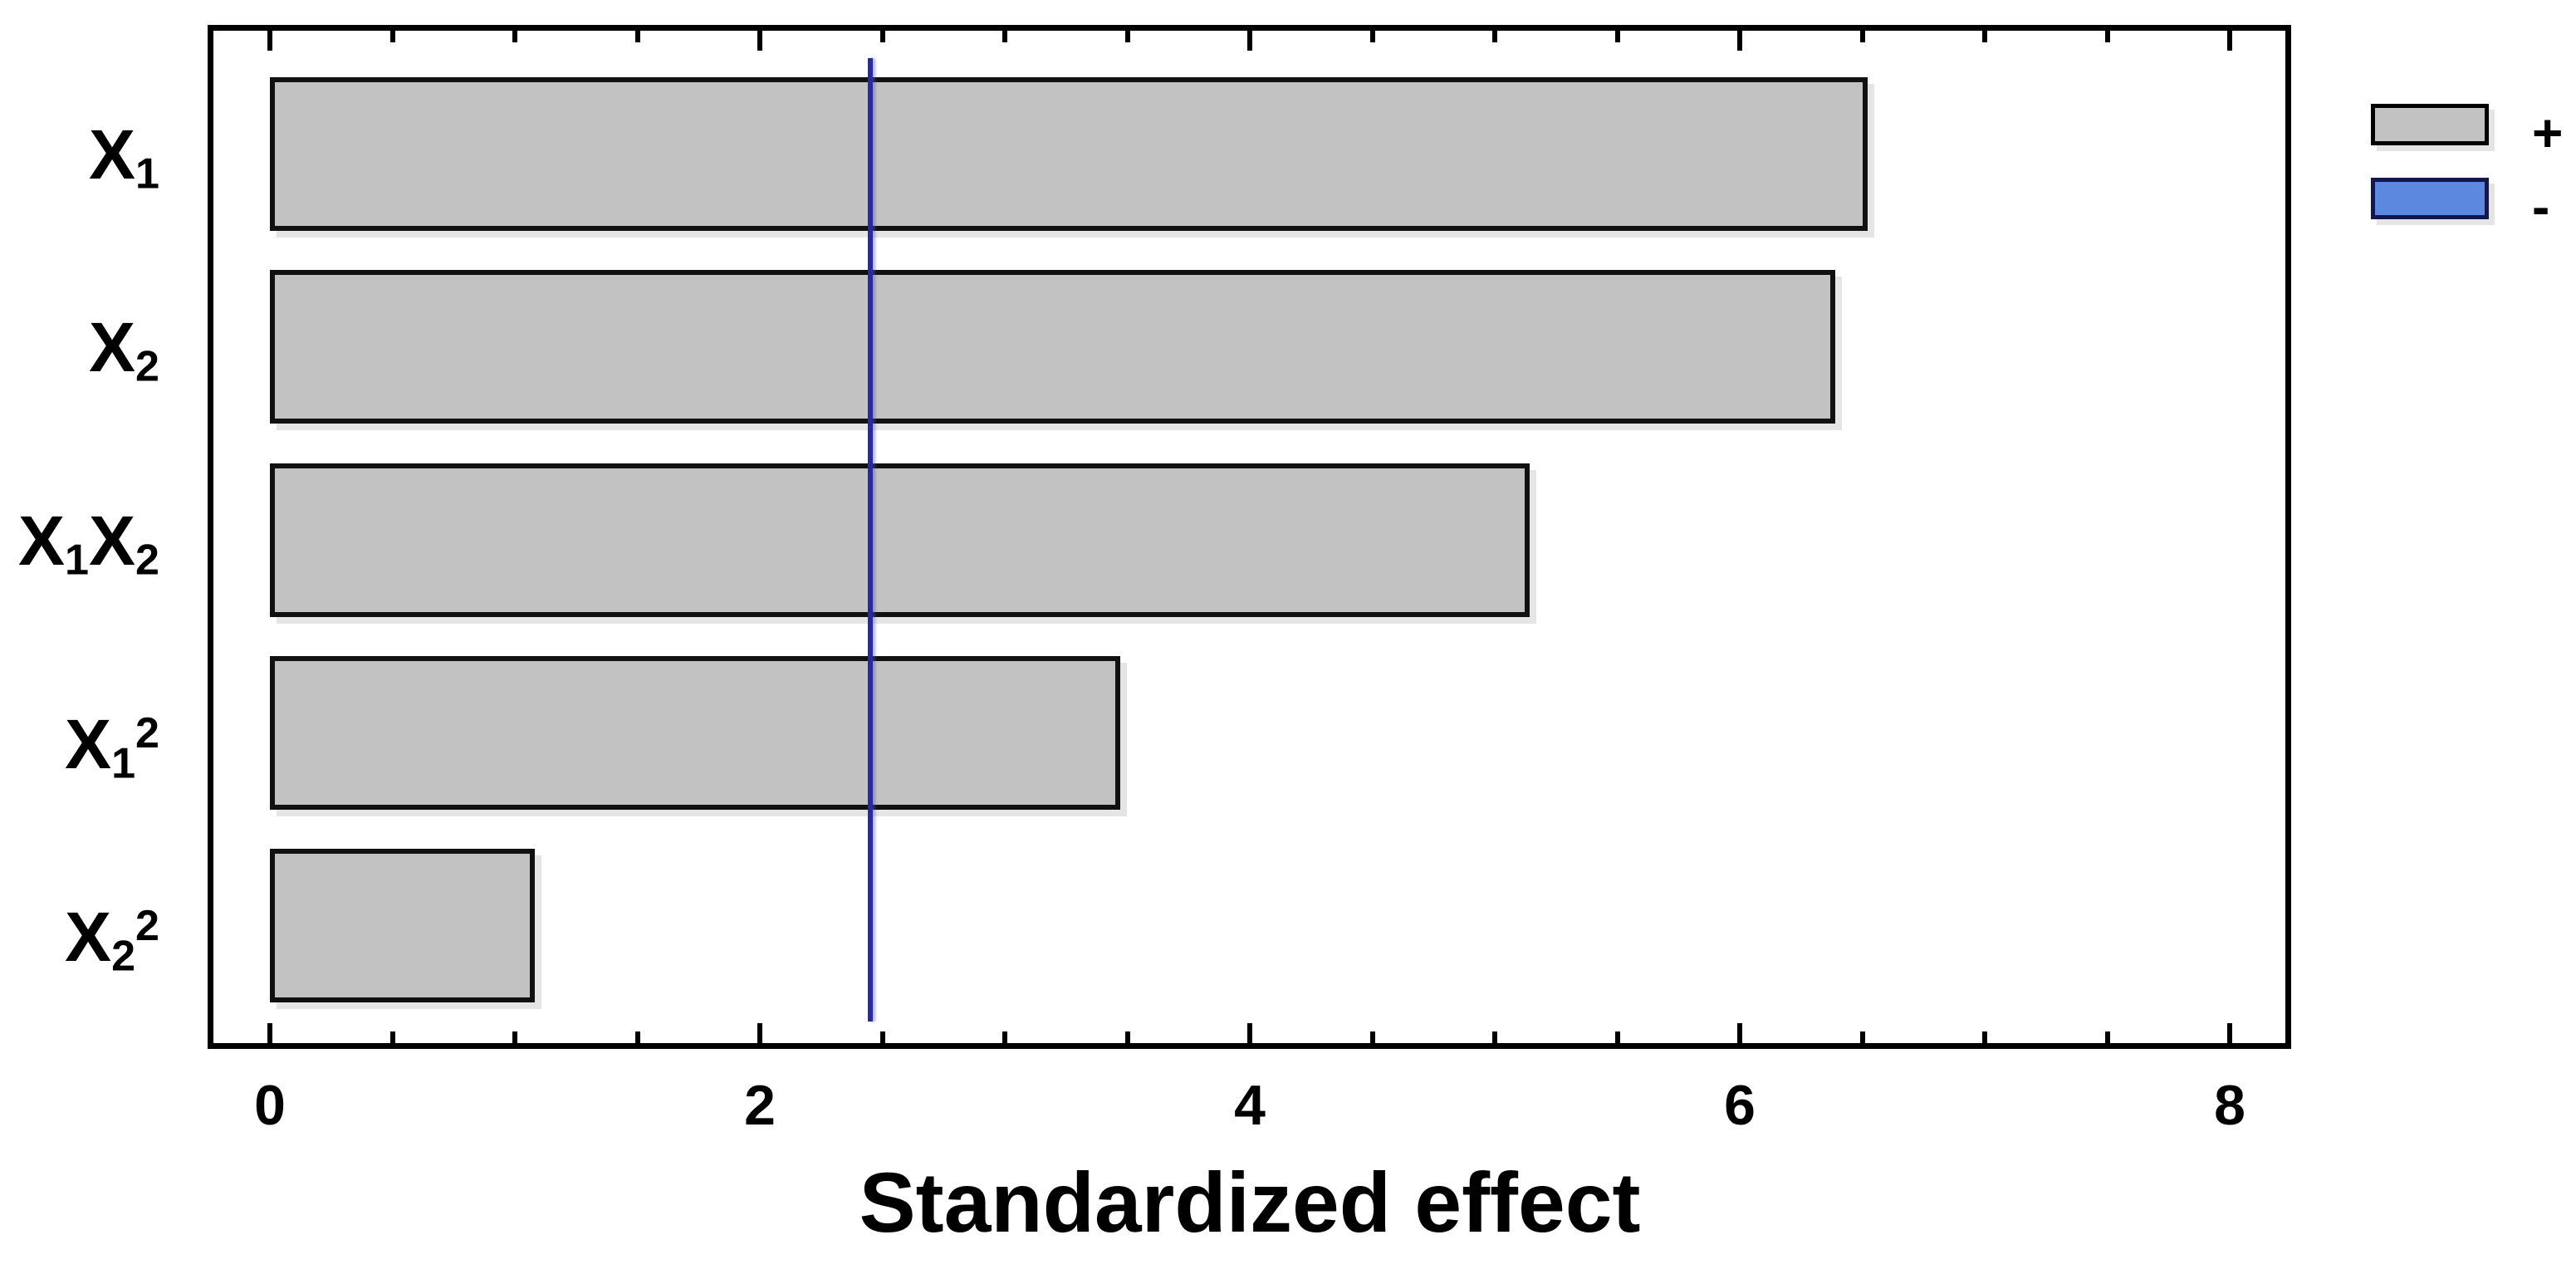 The width and height of the screenshot is (2576, 1269). I want to click on x-tick-label-4: 4, so click(1250, 1105).